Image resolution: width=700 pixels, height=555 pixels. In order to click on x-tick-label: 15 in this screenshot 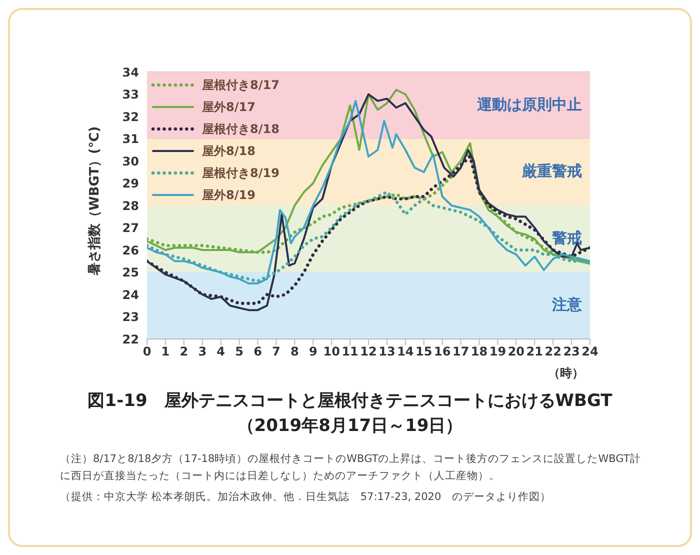, I will do `click(424, 351)`.